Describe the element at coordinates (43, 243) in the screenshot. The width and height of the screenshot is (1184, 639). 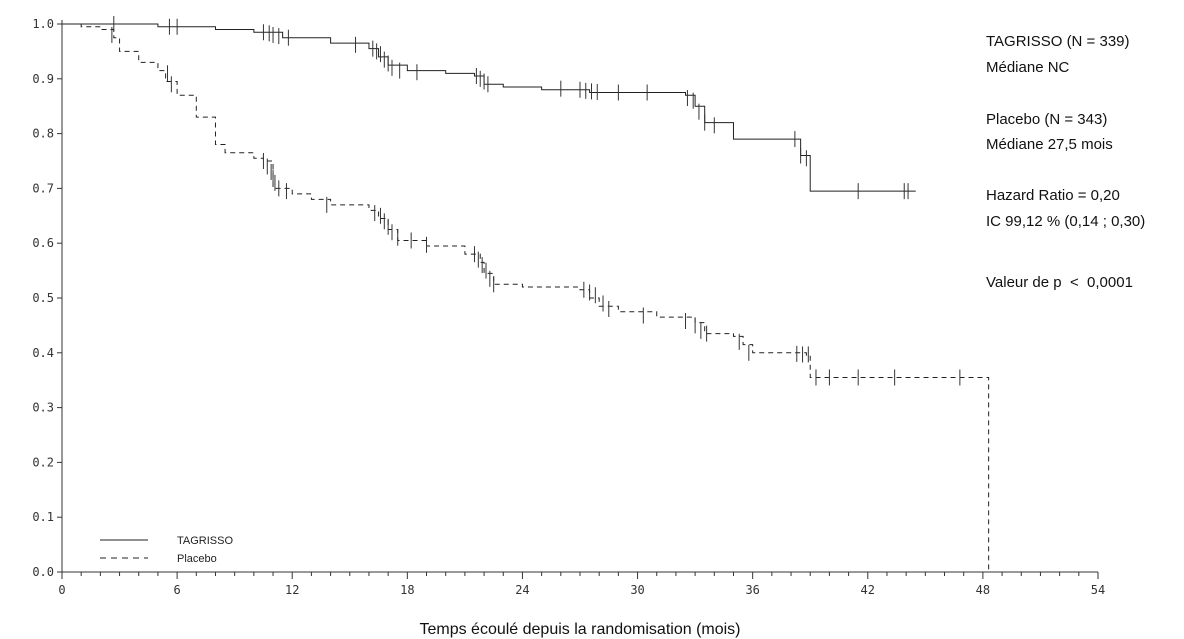
I see `y-tick-label: 0.6` at that location.